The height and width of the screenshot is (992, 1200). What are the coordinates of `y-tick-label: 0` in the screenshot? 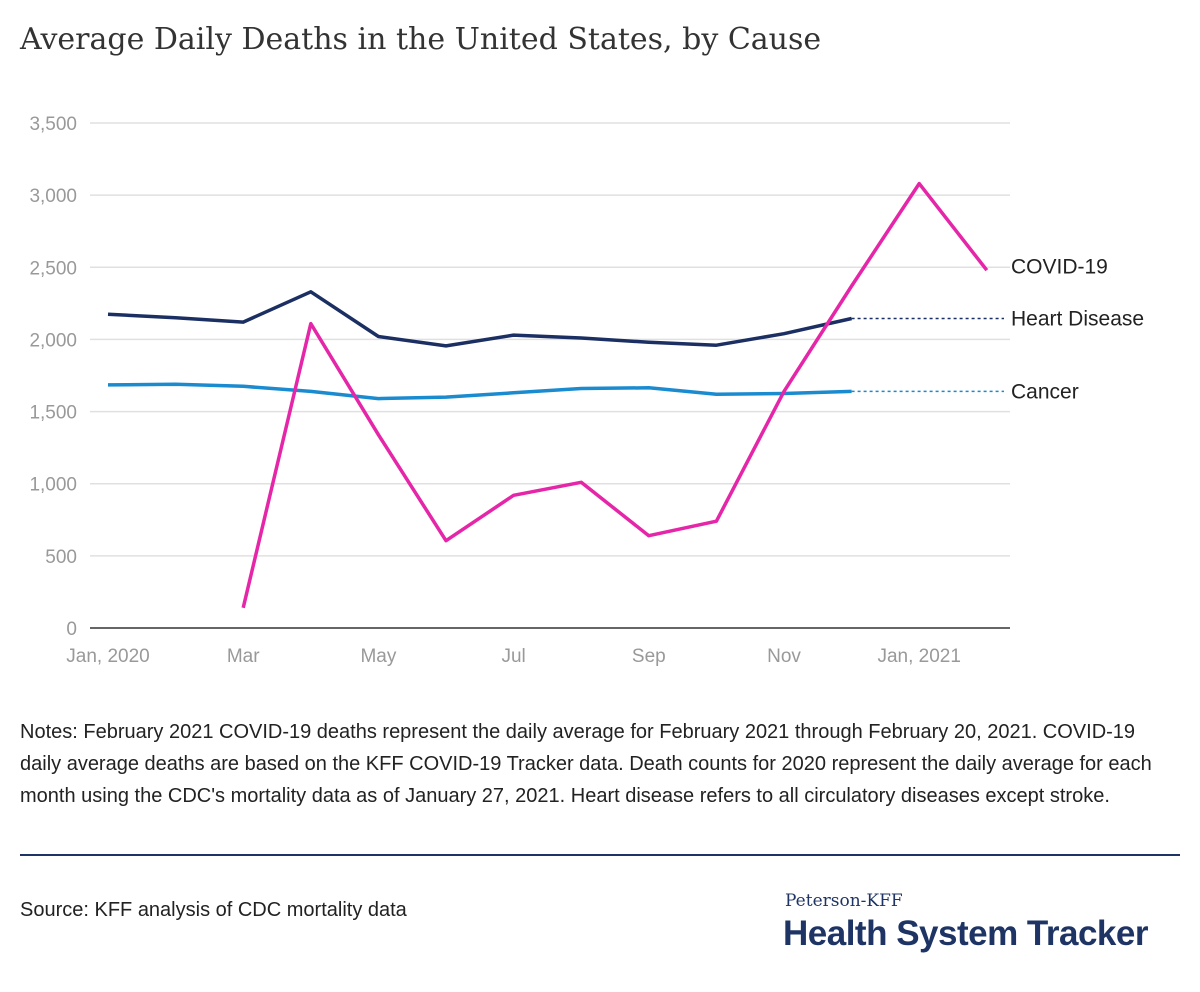 It's located at (71, 629).